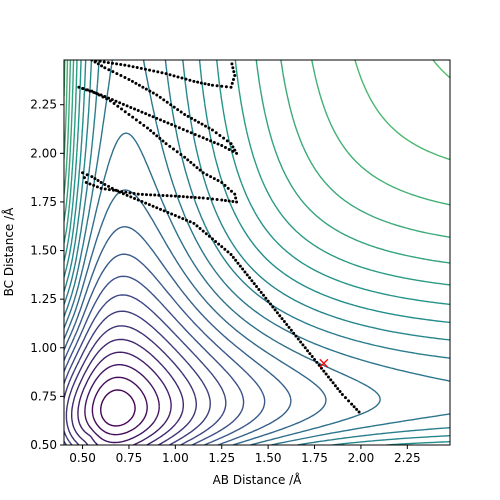 The height and width of the screenshot is (500, 500). I want to click on y-axis-title: BC Distance /Å, so click(8, 252).